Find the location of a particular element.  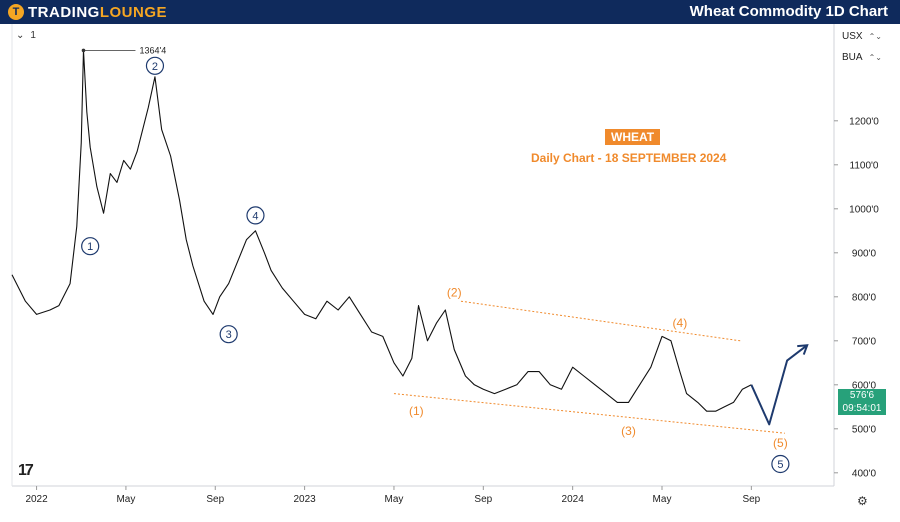

wave-label: 5 is located at coordinates (780, 465).